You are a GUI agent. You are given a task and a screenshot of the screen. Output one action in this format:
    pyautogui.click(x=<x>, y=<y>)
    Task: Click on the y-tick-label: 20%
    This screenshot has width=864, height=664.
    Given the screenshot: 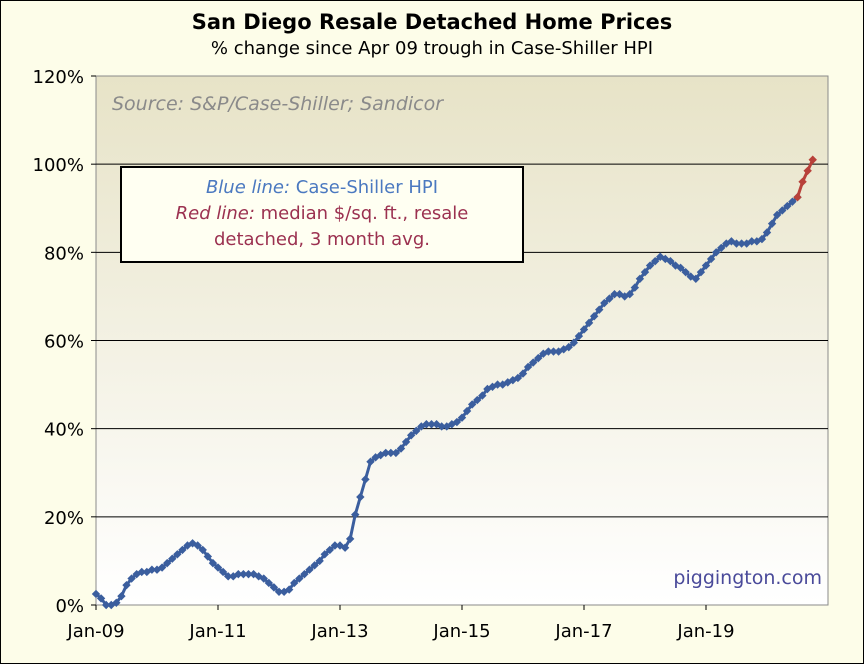 What is the action you would take?
    pyautogui.click(x=64, y=518)
    